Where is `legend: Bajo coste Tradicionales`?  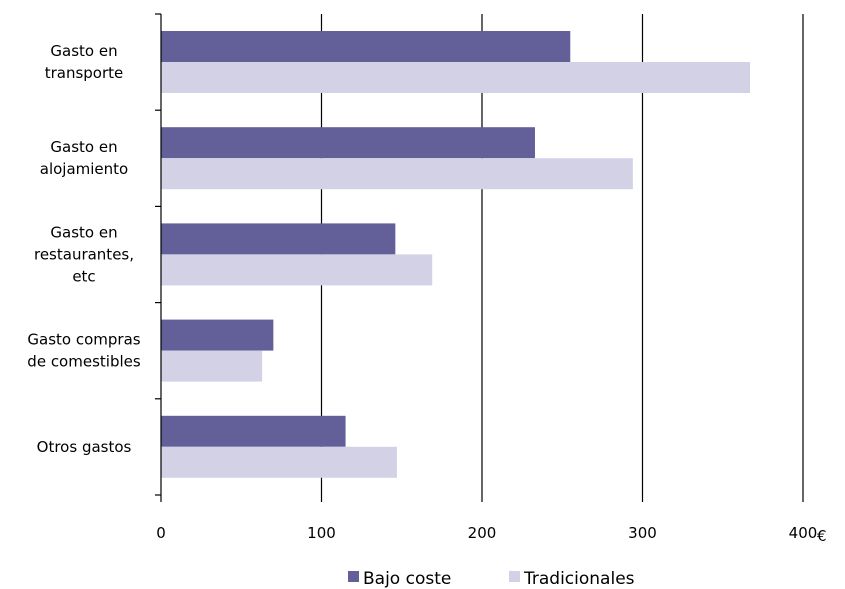
legend: Bajo coste Tradicionales is located at coordinates (491, 579).